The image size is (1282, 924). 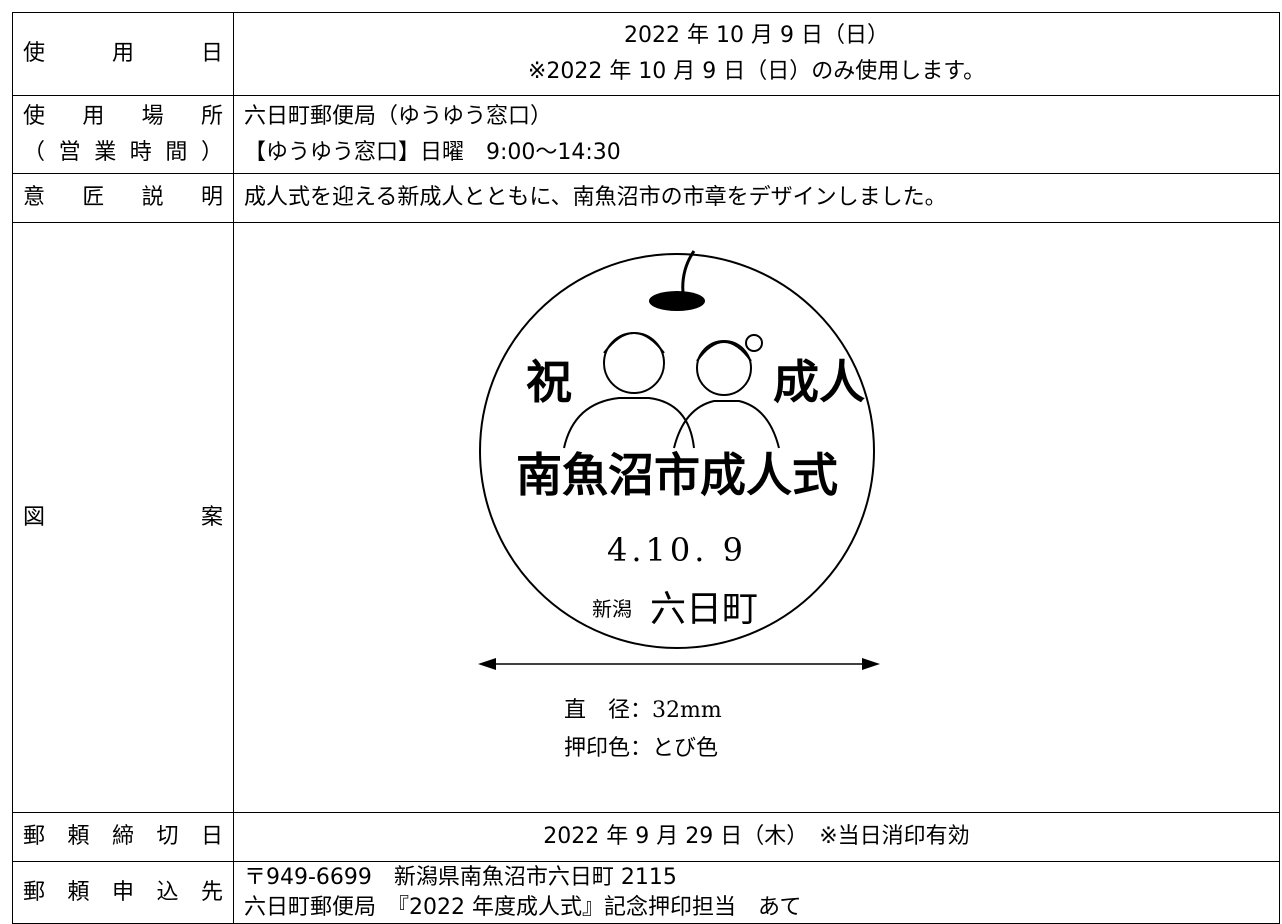 I want to click on label-cell: 意匠説明, so click(x=123, y=198).